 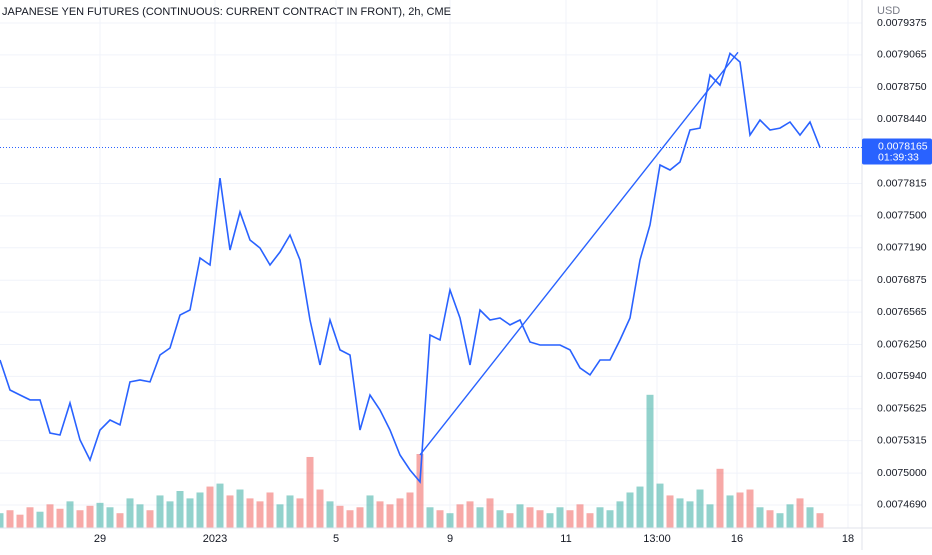 What do you see at coordinates (657, 539) in the screenshot?
I see `x-tick-label: 13:00` at bounding box center [657, 539].